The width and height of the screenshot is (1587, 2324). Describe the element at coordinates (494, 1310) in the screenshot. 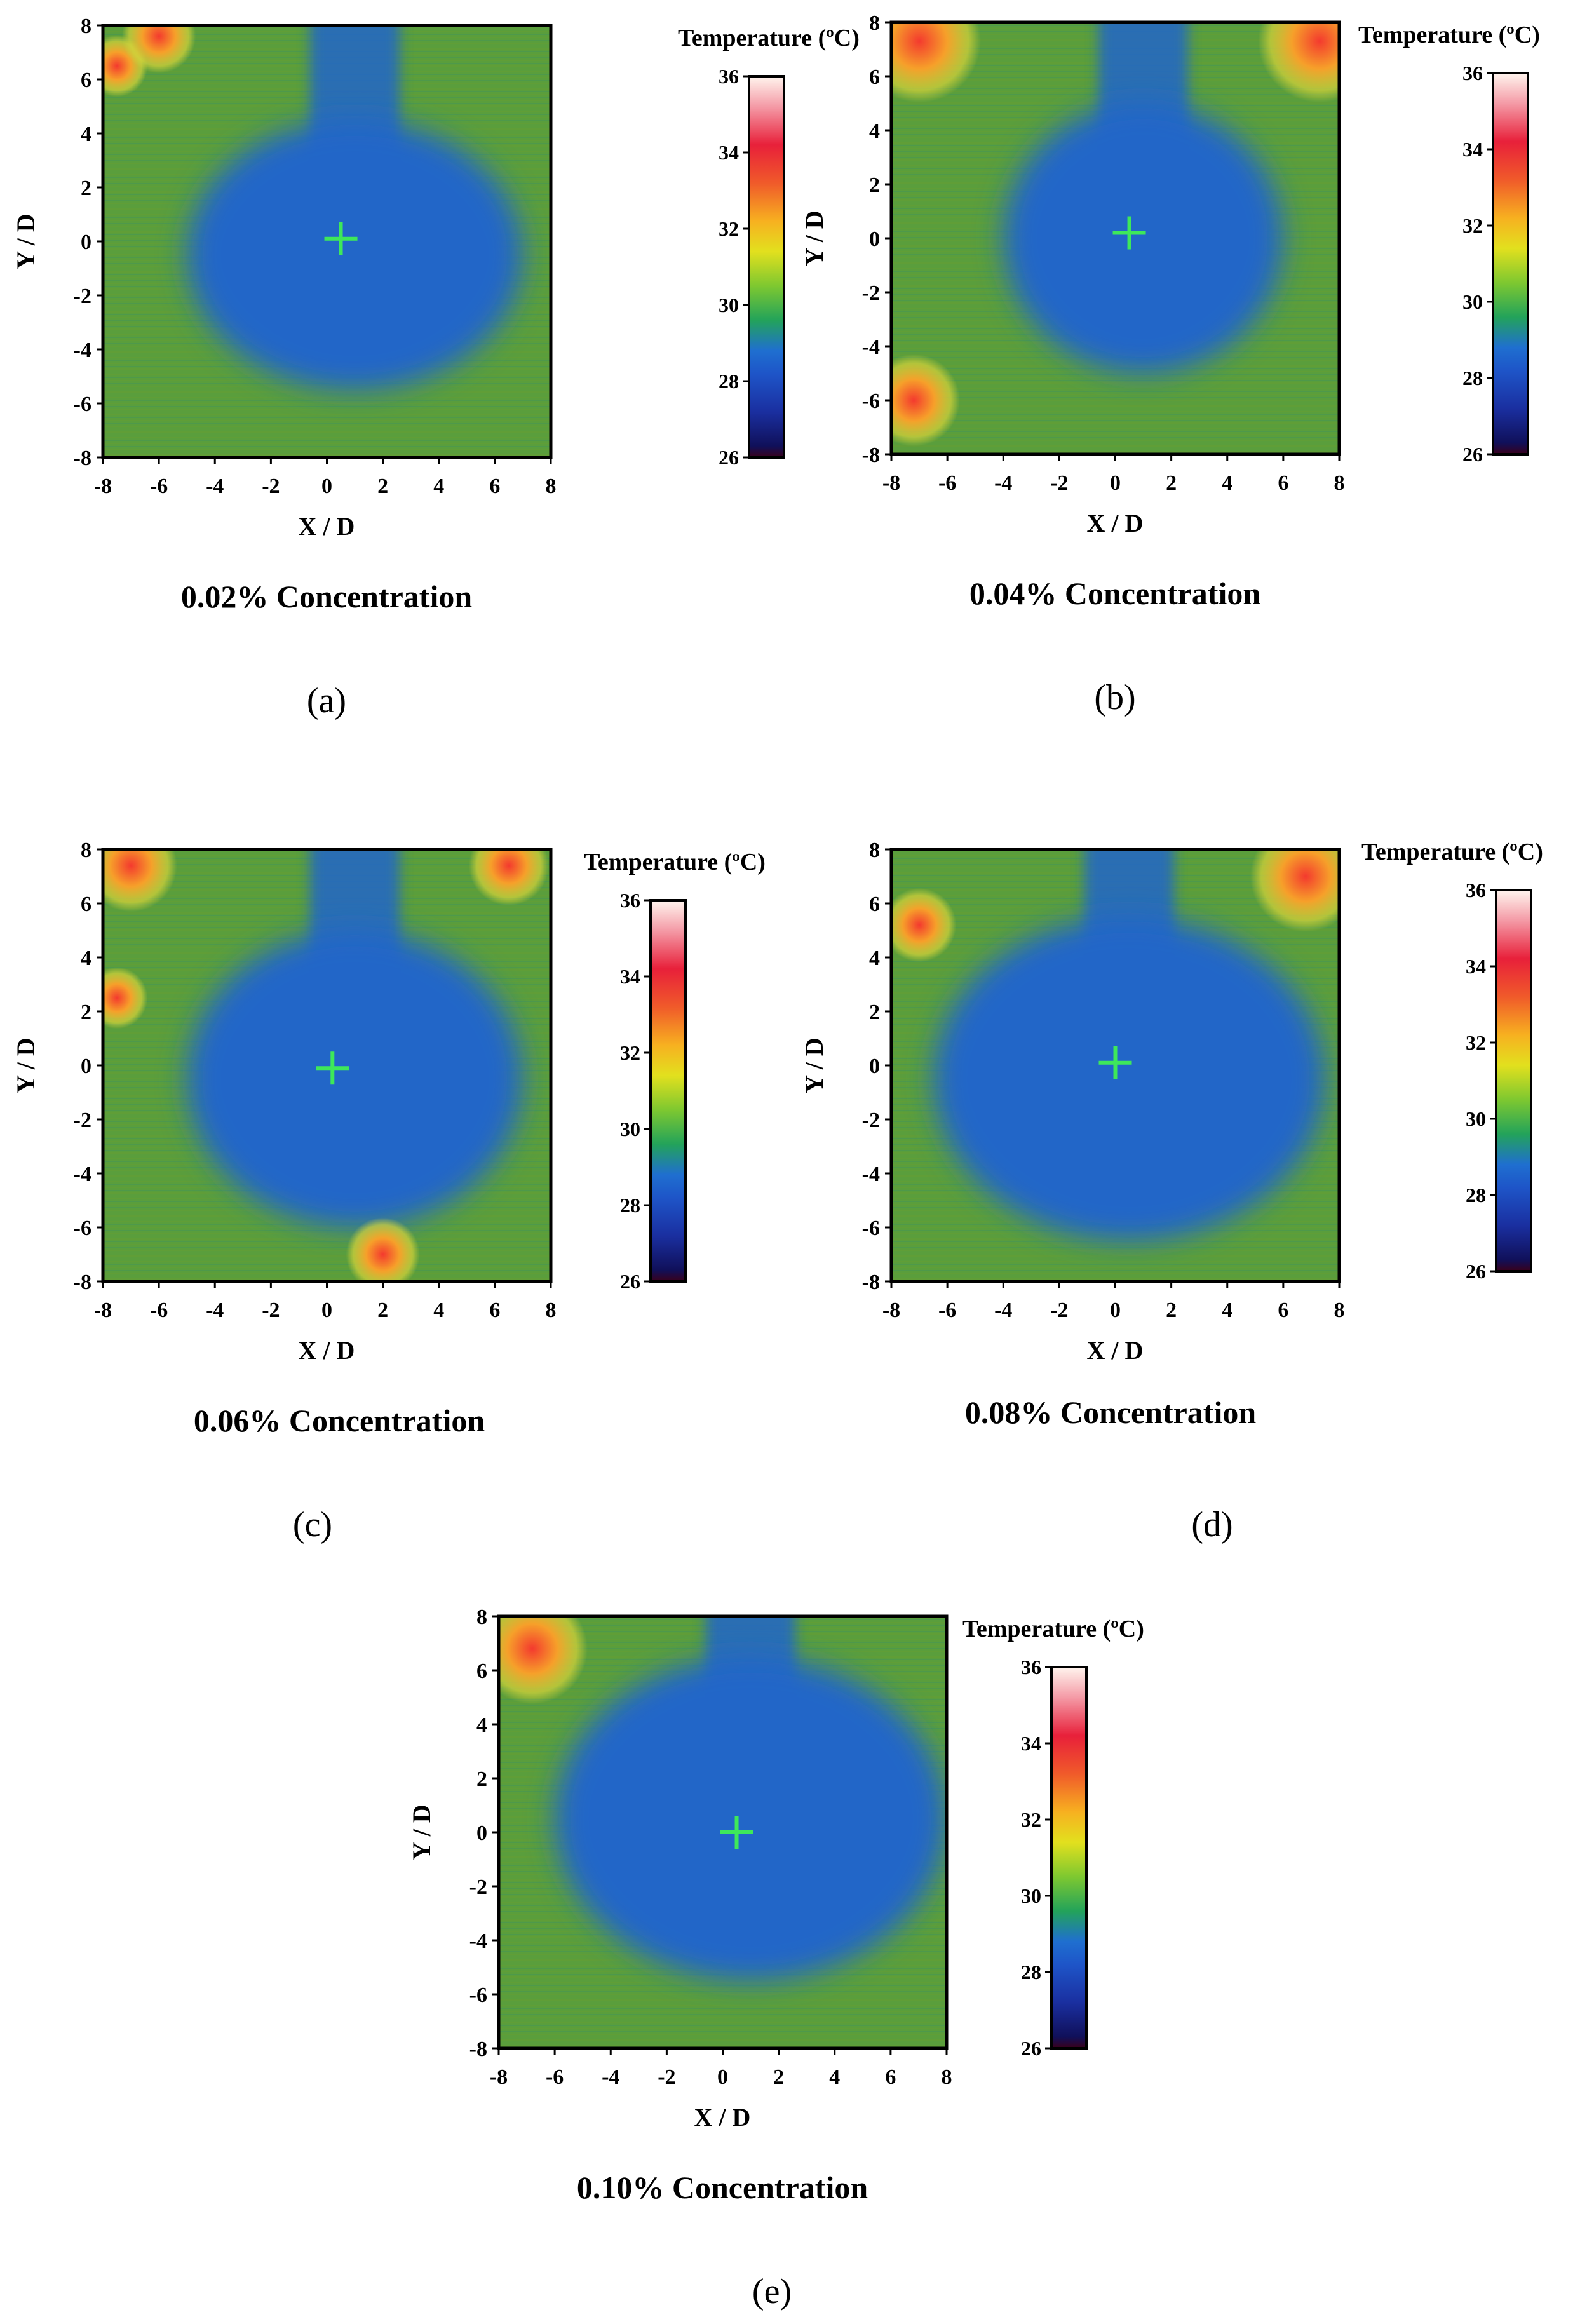

I see `x-tick-label: 6` at that location.